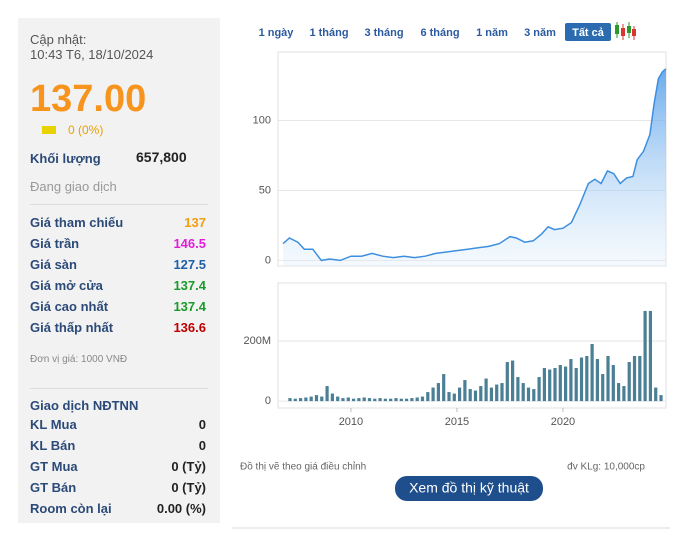 The width and height of the screenshot is (677, 533). Describe the element at coordinates (55, 243) in the screenshot. I see `row-label: Giá trần` at that location.